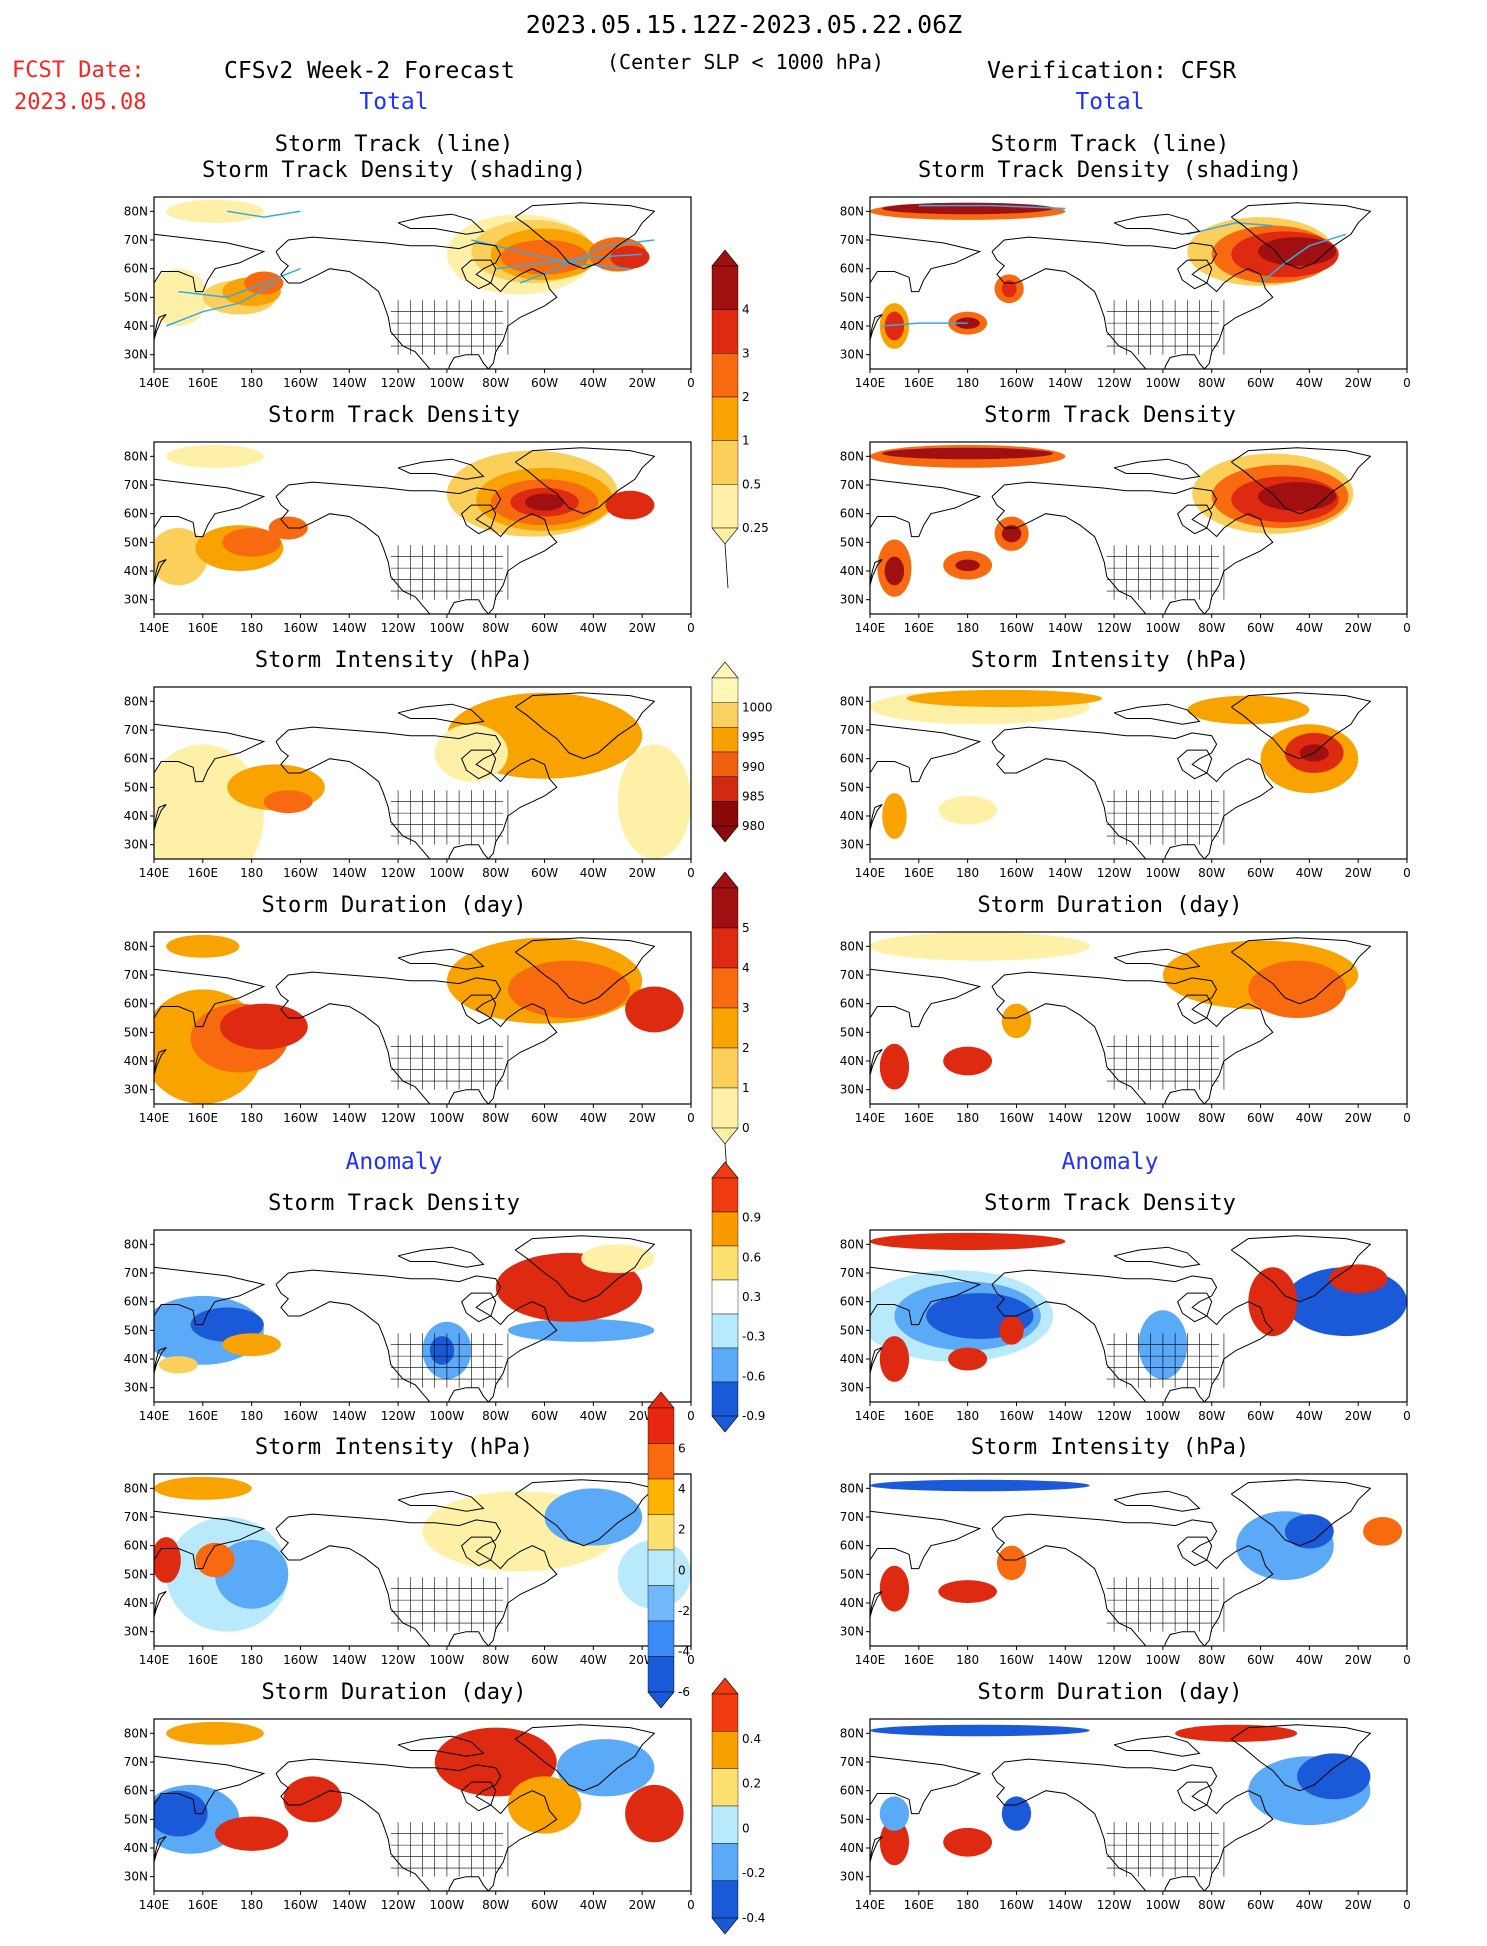  What do you see at coordinates (394, 905) in the screenshot?
I see `title-duration-left: Storm Duration (day)` at bounding box center [394, 905].